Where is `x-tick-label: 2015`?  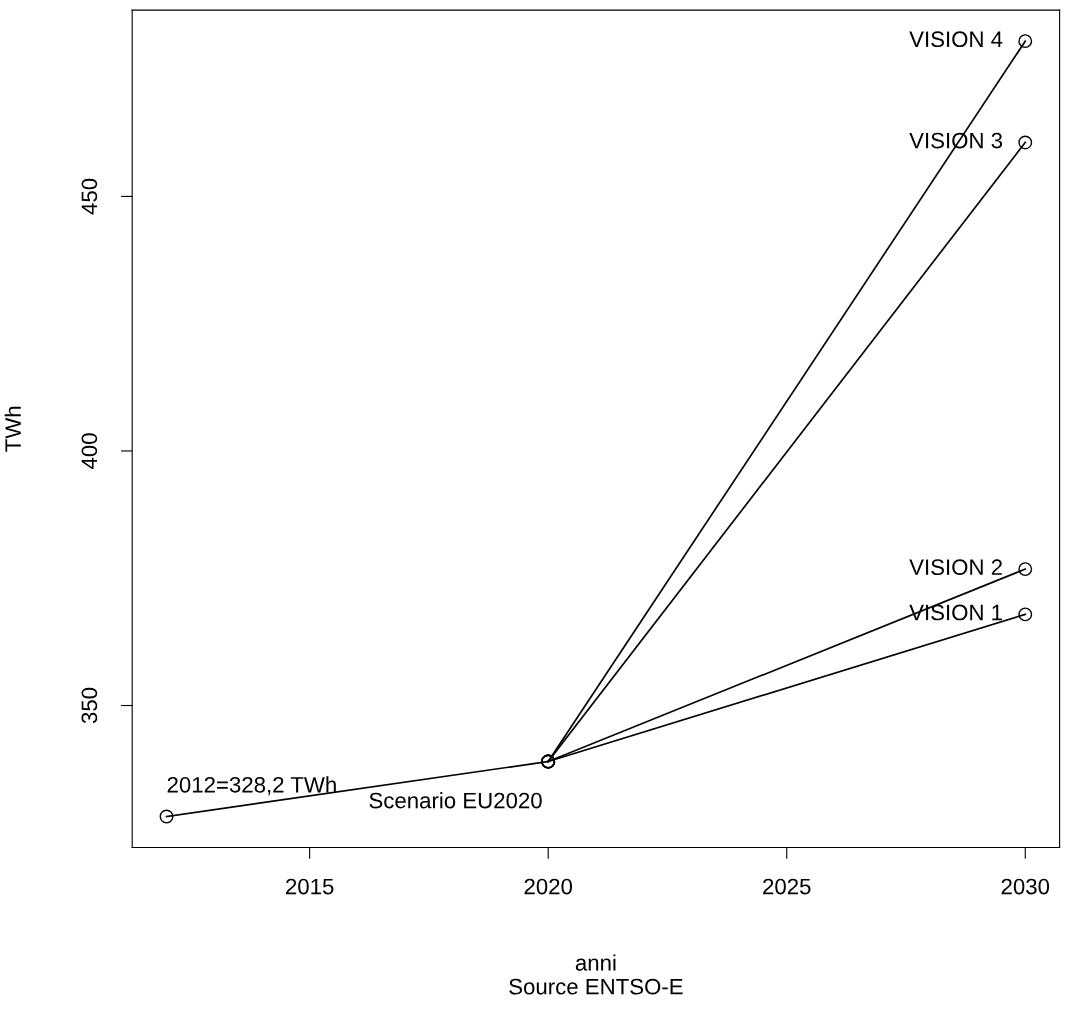 x-tick-label: 2015 is located at coordinates (310, 886).